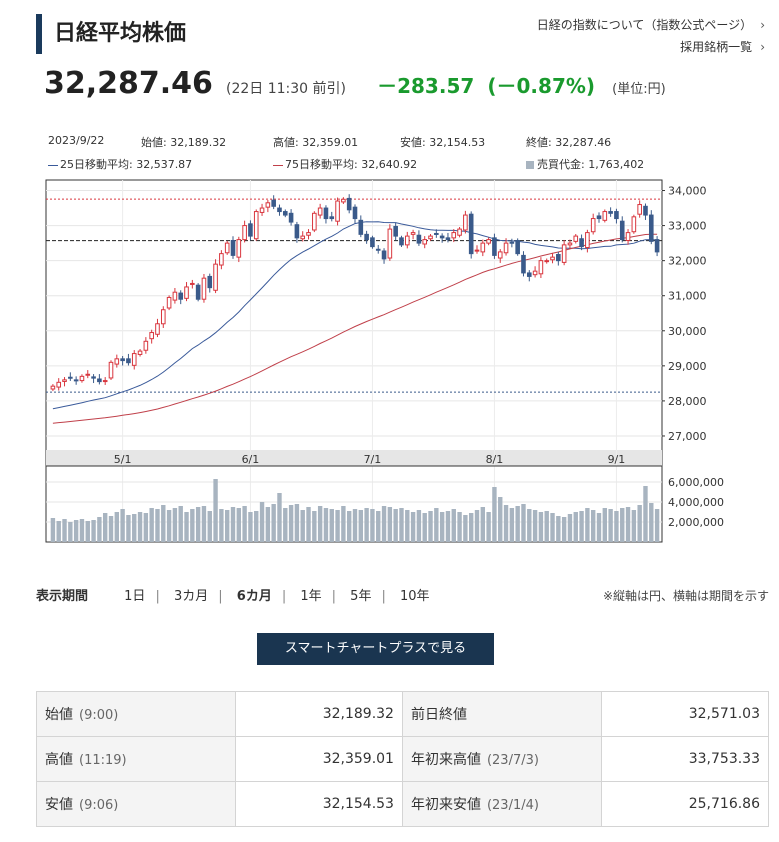 The width and height of the screenshot is (779, 842). Describe the element at coordinates (639, 89) in the screenshot. I see `price-unit: (単位:円)` at that location.